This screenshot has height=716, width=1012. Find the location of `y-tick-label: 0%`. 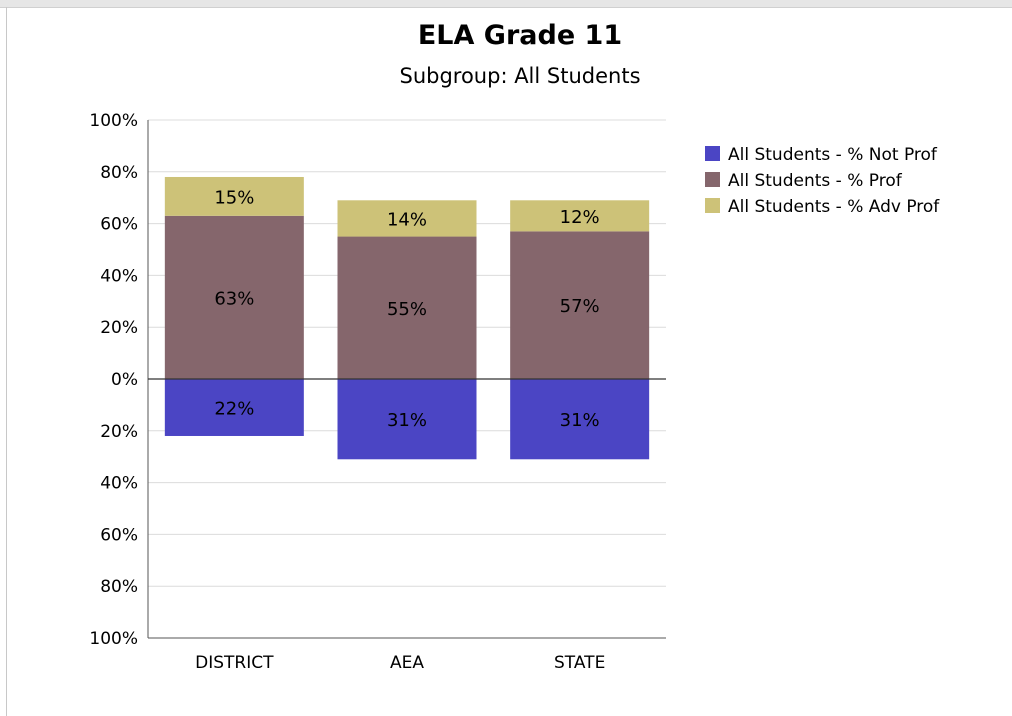

y-tick-label: 0% is located at coordinates (124, 380).